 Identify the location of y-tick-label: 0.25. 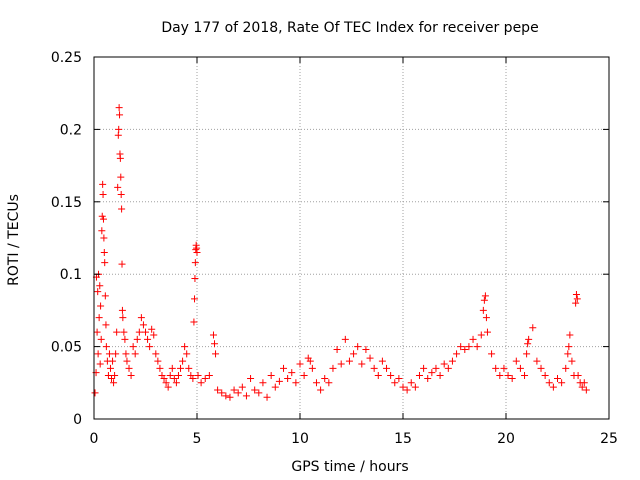
(66, 58).